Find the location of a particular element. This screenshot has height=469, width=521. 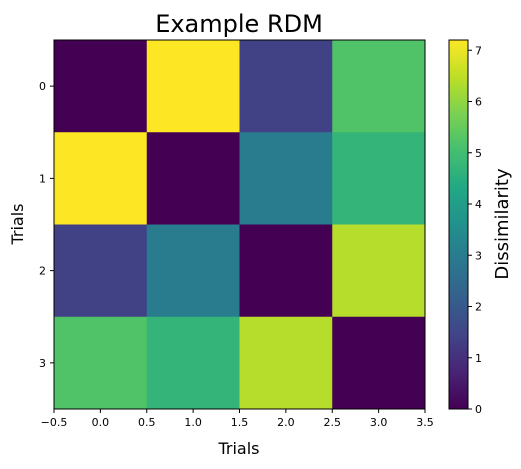

x-tick-label: 1.5 is located at coordinates (240, 422).